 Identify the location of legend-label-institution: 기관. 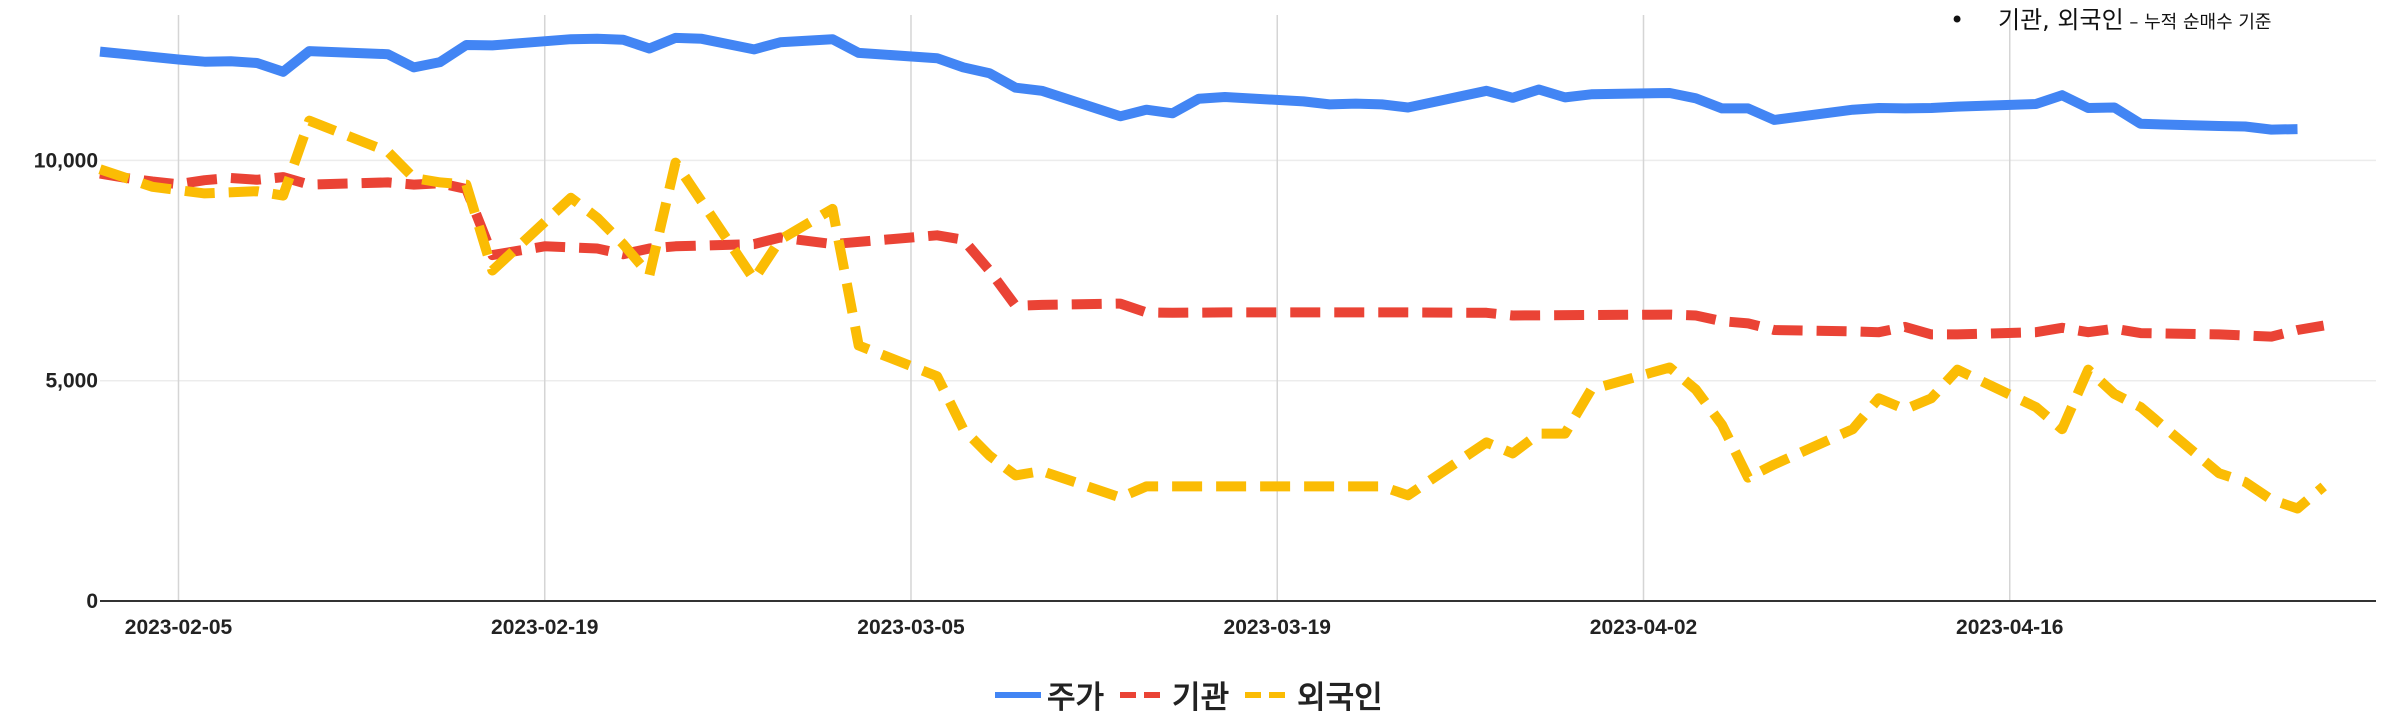
(1201, 698).